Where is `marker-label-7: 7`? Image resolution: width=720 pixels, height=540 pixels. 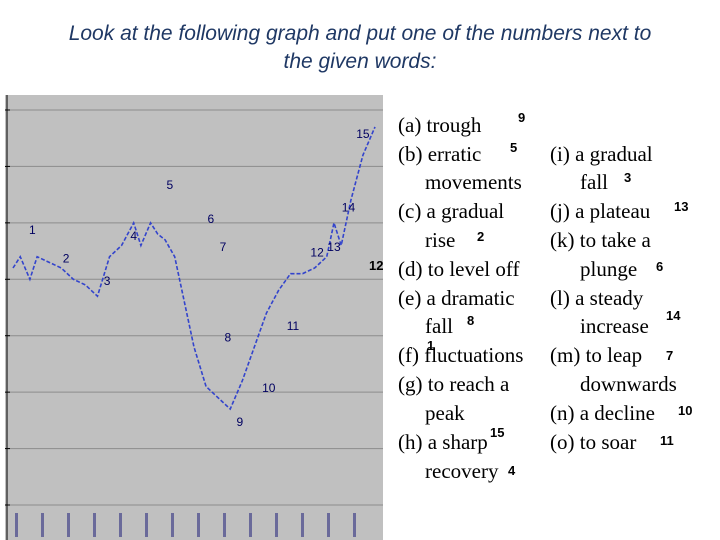
marker-label-7: 7 is located at coordinates (223, 247).